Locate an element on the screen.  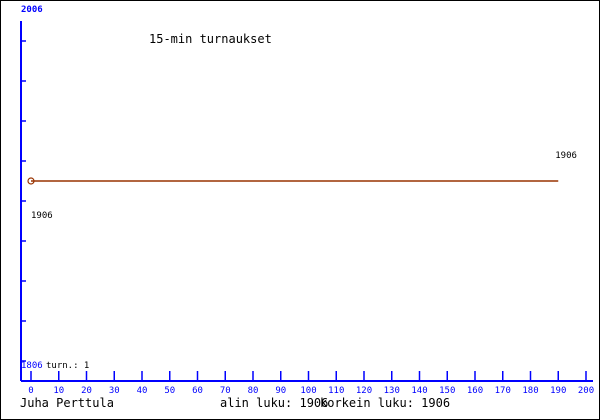
x-tick-label: 150 is located at coordinates (447, 391).